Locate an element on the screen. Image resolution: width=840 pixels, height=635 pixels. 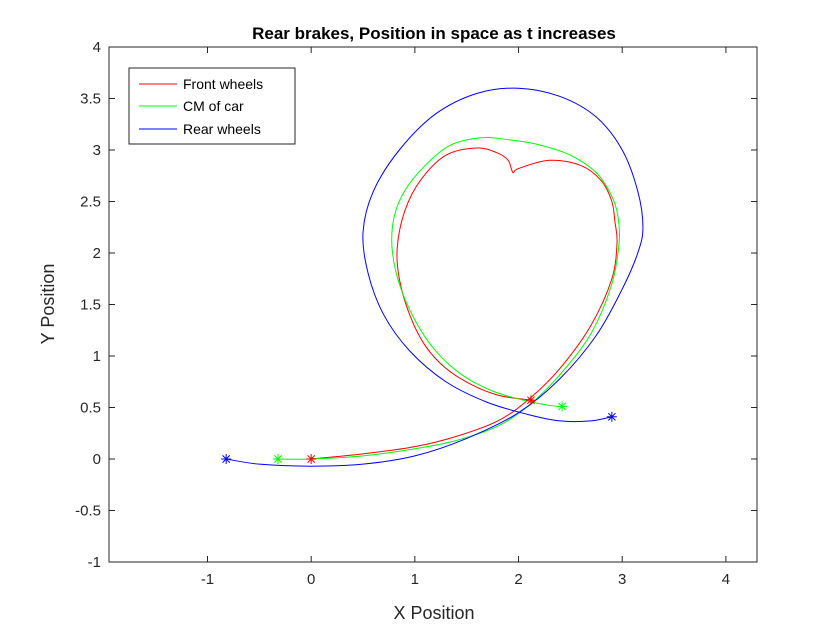
y-tick-label: 1.5 is located at coordinates (90, 305).